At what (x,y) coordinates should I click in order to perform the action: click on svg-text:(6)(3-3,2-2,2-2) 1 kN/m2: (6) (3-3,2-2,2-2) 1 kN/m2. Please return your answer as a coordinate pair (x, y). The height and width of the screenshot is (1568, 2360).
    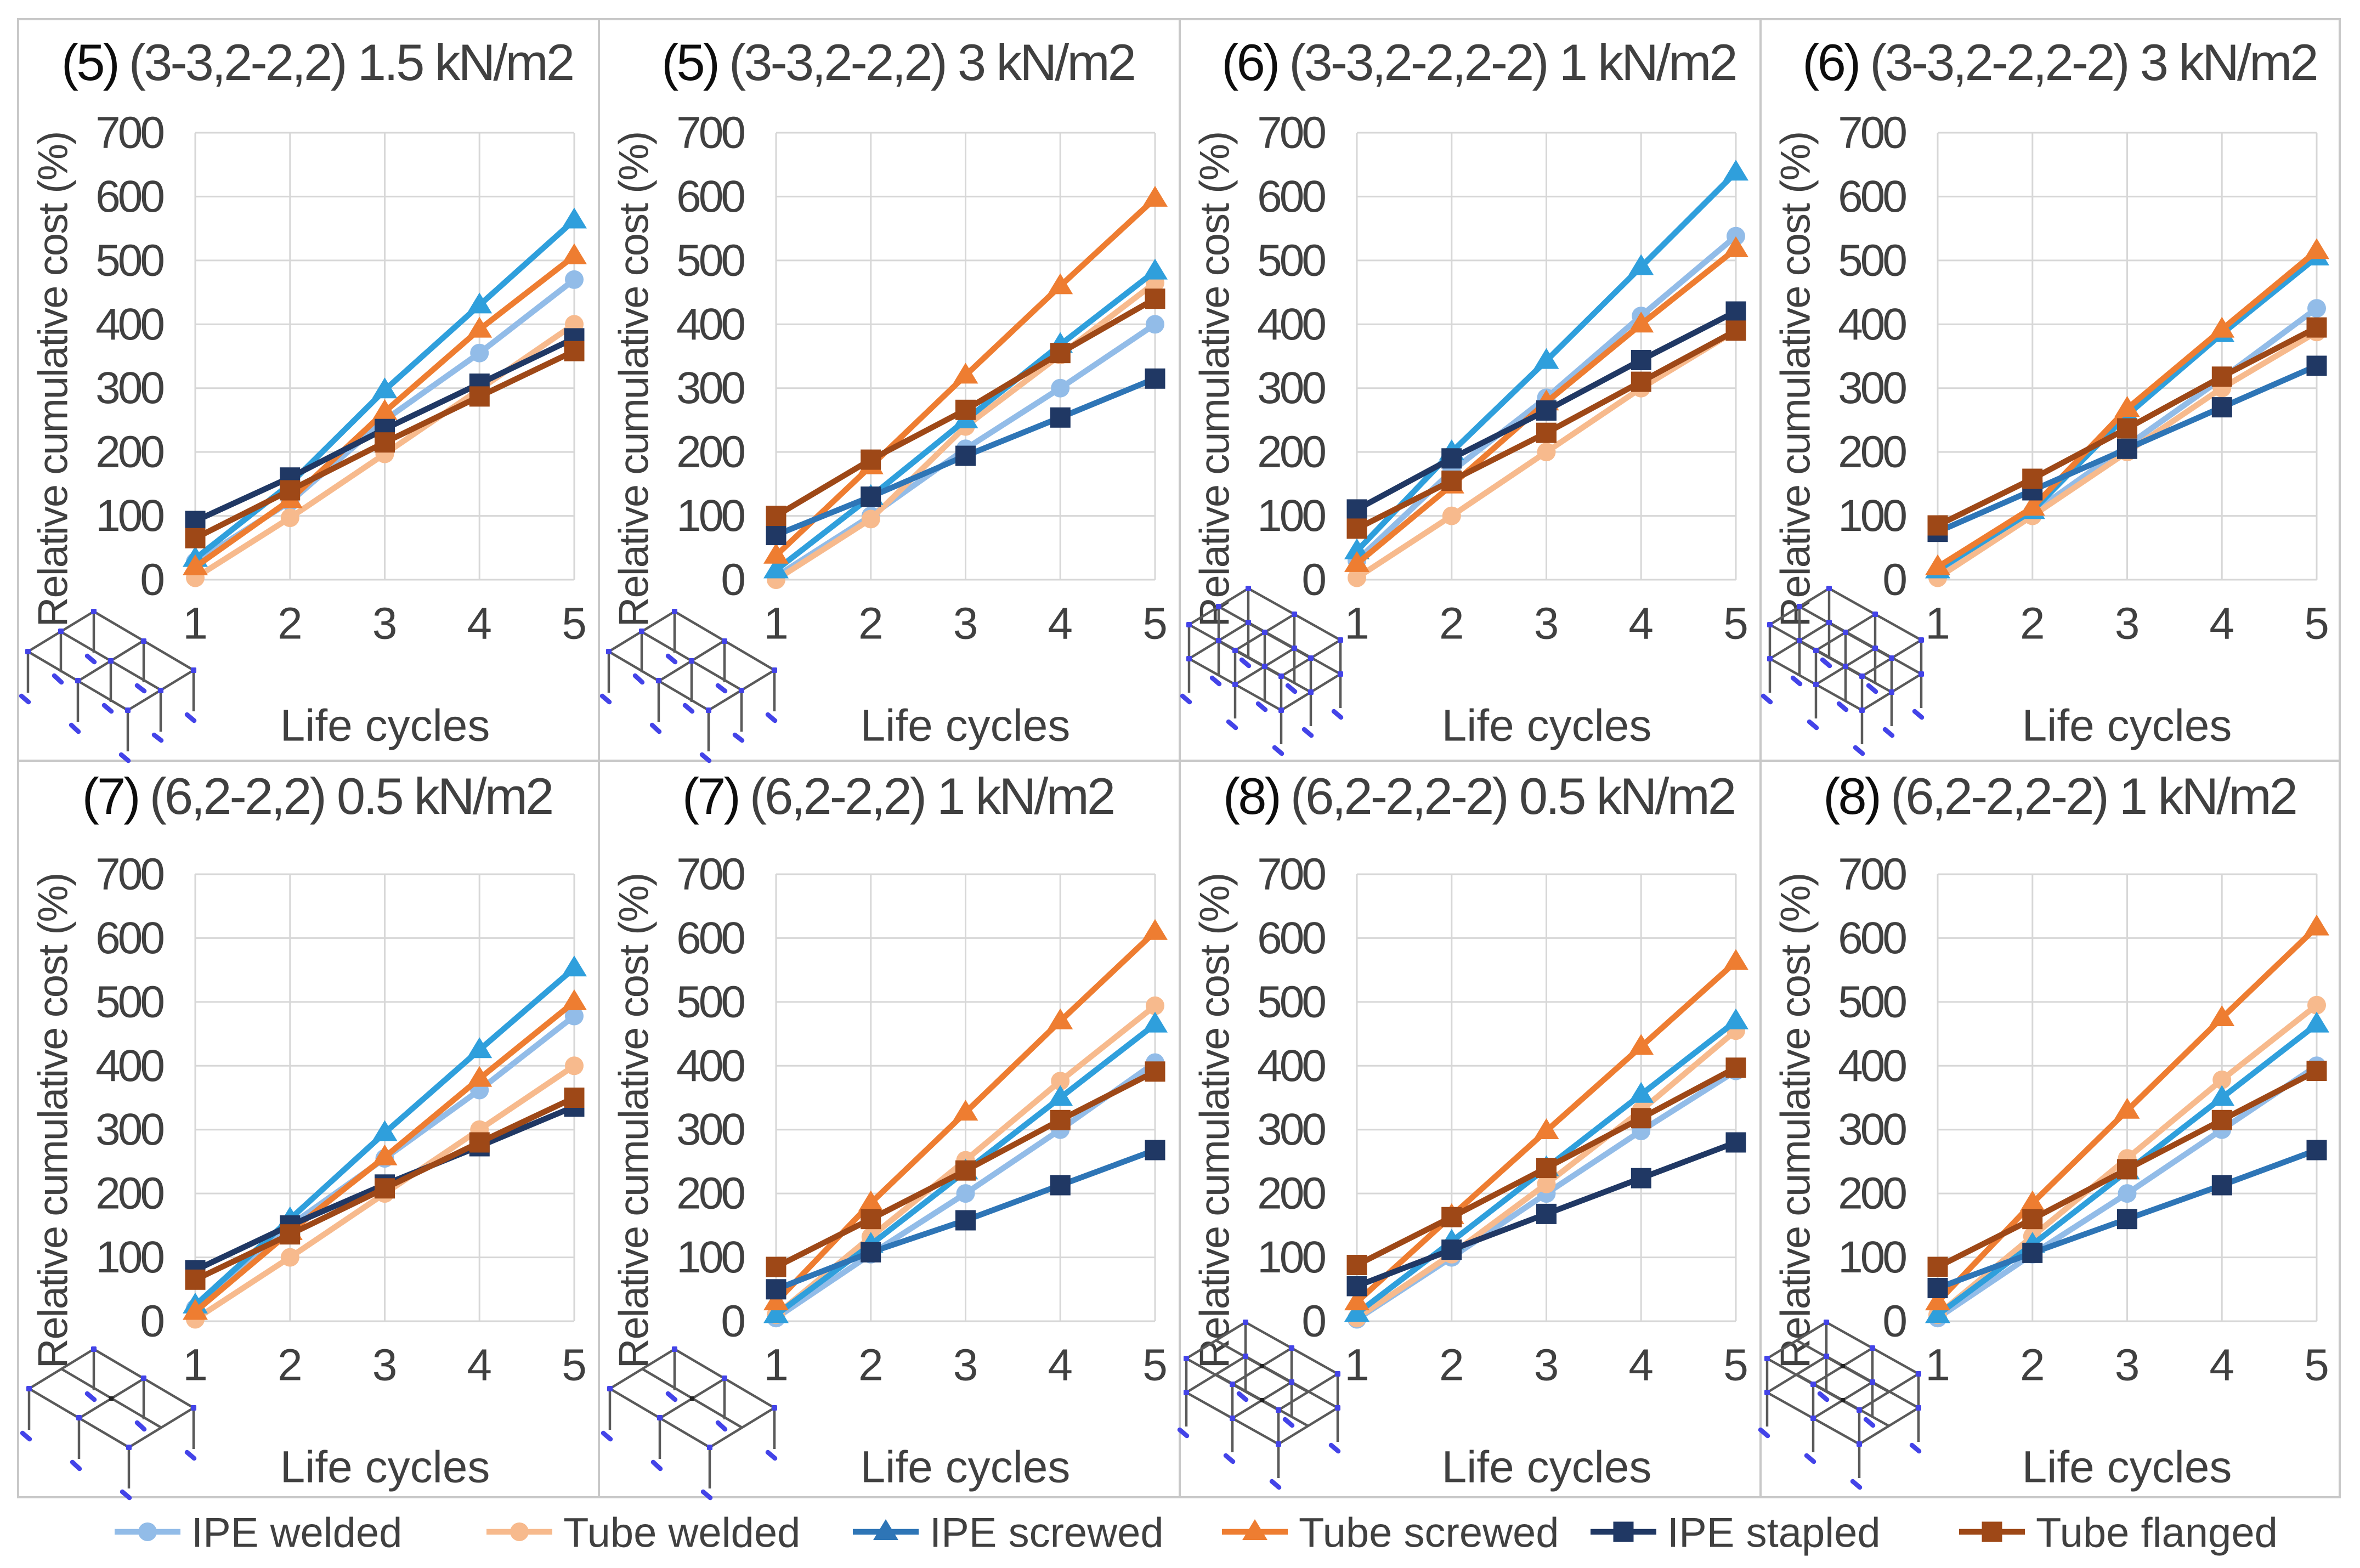
    Looking at the image, I should click on (1478, 62).